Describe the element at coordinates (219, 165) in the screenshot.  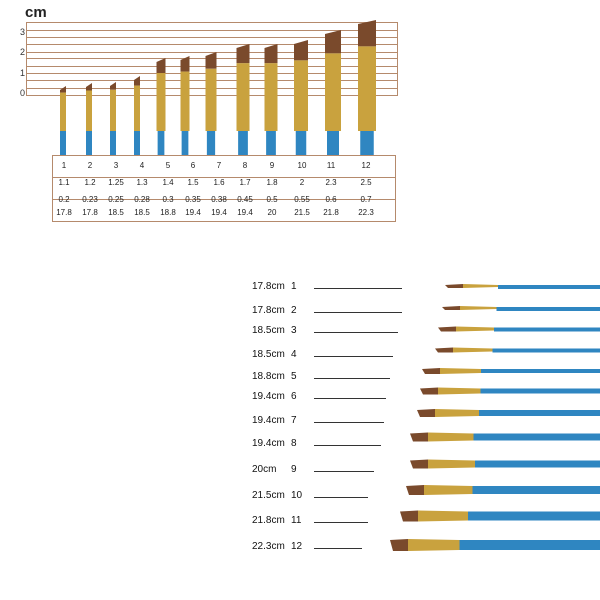
I see `table-cell: 7` at that location.